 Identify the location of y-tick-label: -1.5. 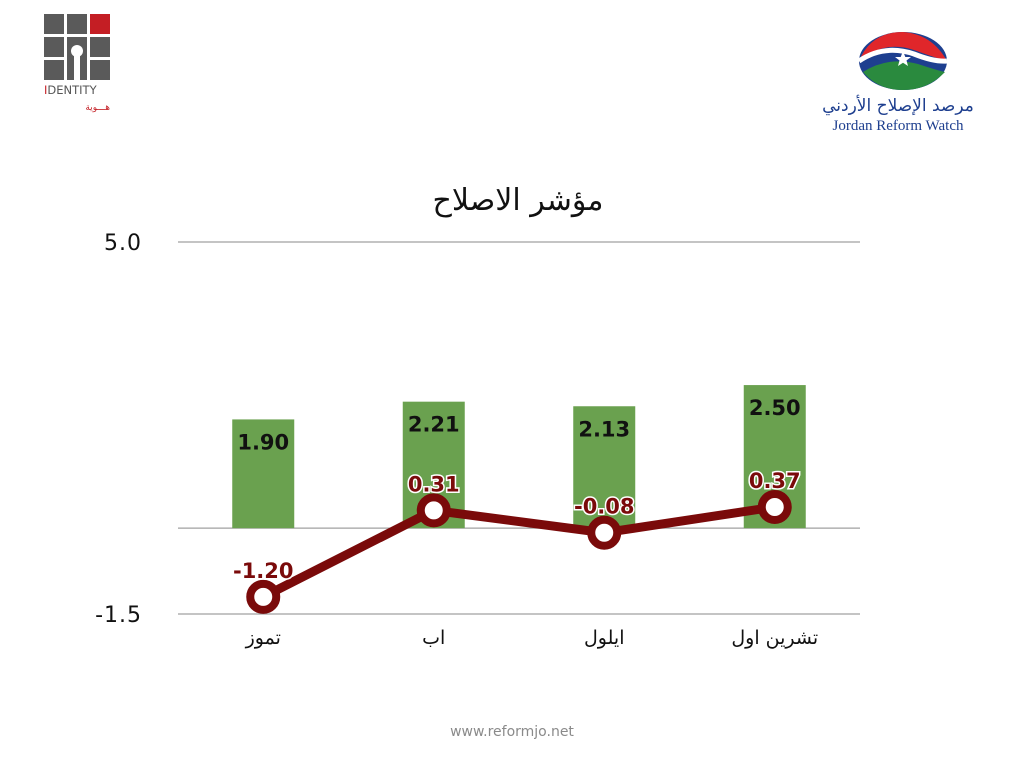
(118, 615).